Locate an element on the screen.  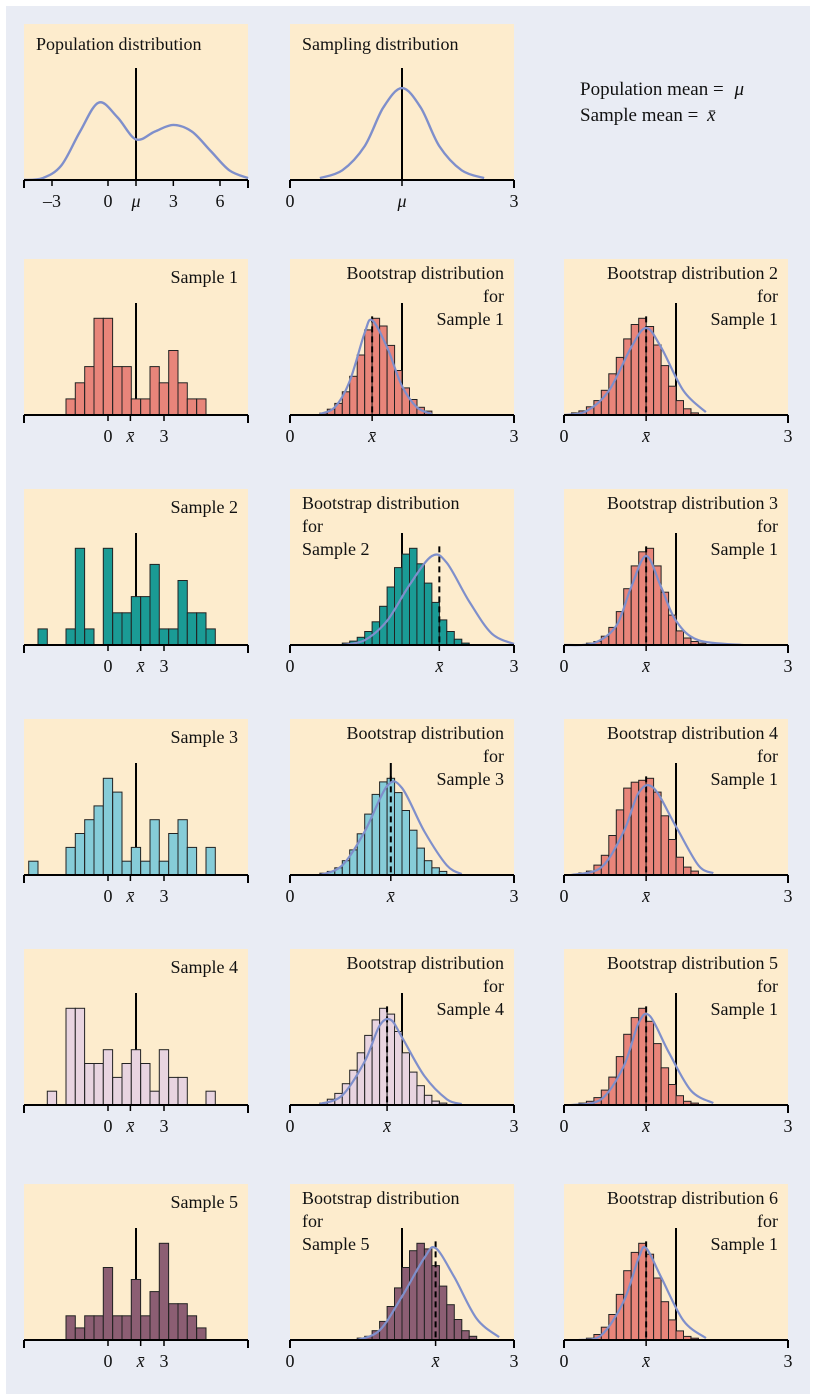
chart-title-line: for is located at coordinates (312, 526).